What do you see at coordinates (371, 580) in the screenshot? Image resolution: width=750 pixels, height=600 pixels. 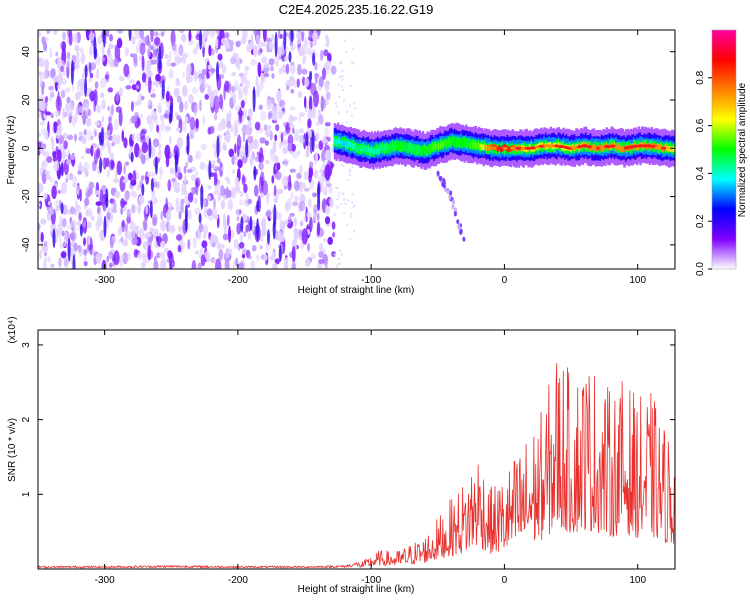 I see `snr-xtick-label: -100` at bounding box center [371, 580].